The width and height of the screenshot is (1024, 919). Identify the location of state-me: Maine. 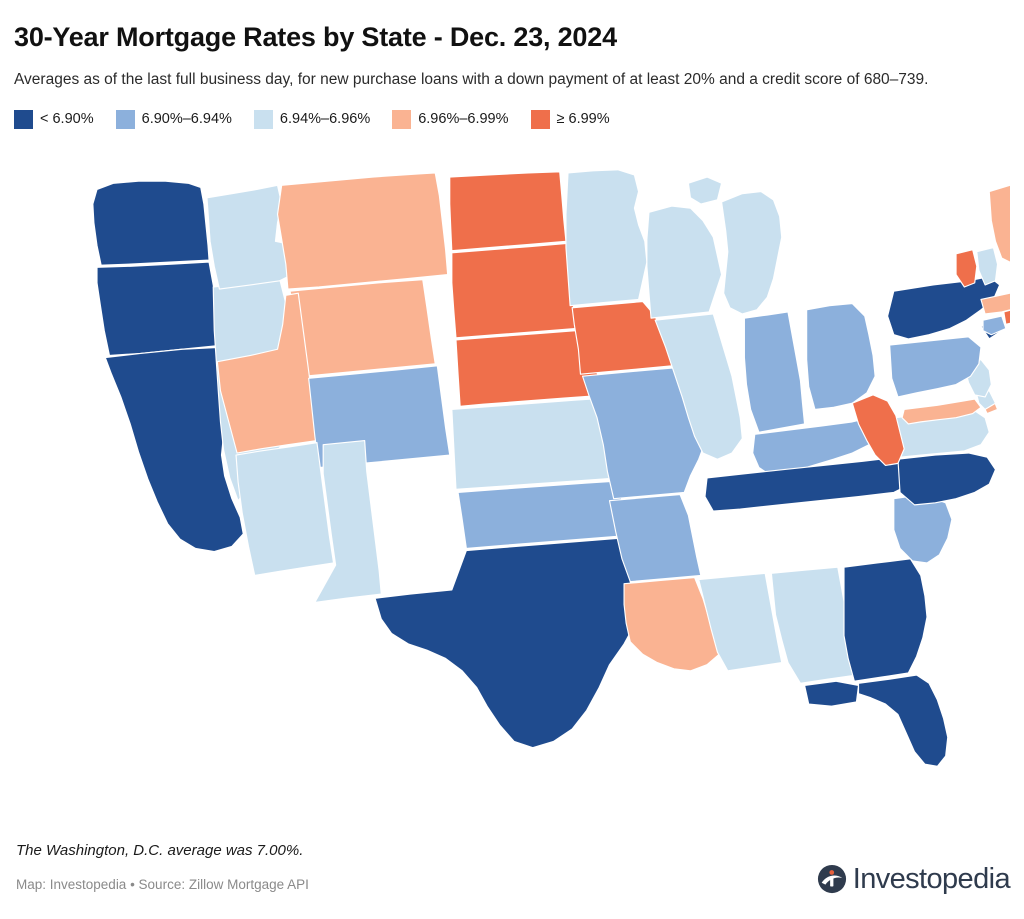
(999, 224).